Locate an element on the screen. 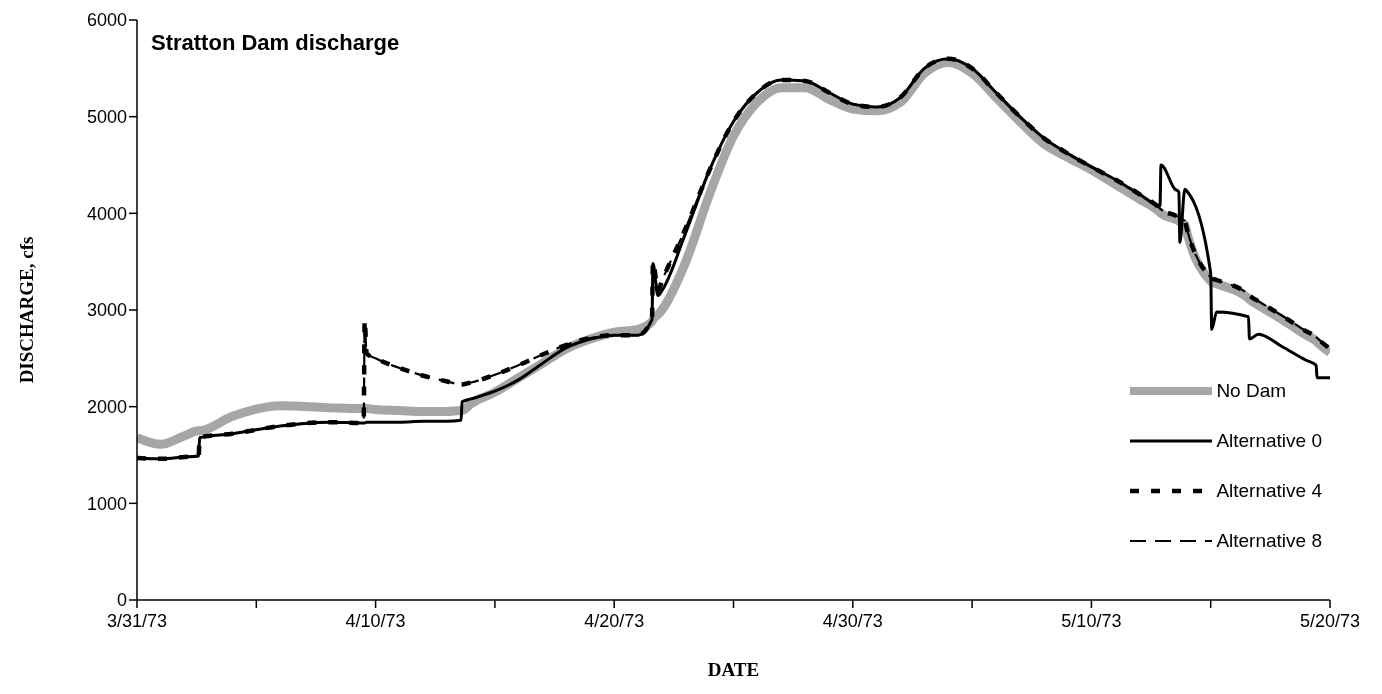 This screenshot has width=1382, height=694. legend-label: No Dam is located at coordinates (1251, 391).